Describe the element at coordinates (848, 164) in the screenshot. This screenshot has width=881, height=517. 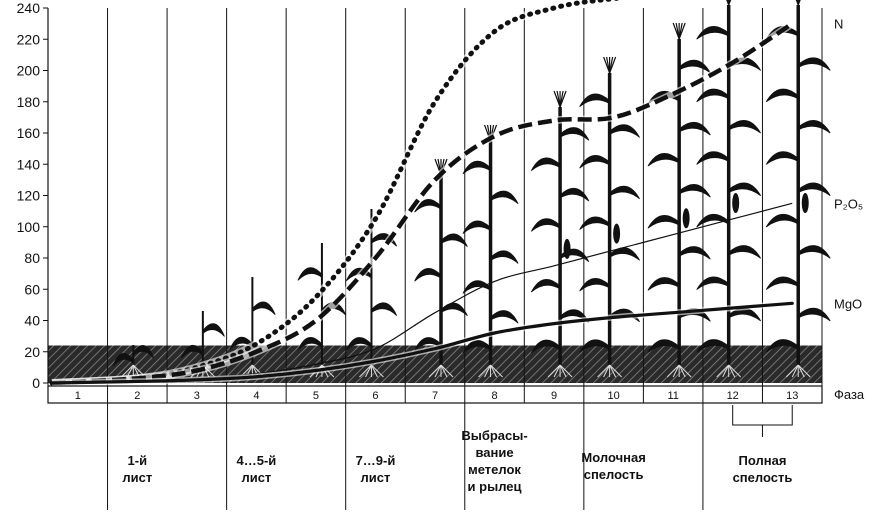
I see `series-labels: K₂ONP₂O₅MgO` at that location.